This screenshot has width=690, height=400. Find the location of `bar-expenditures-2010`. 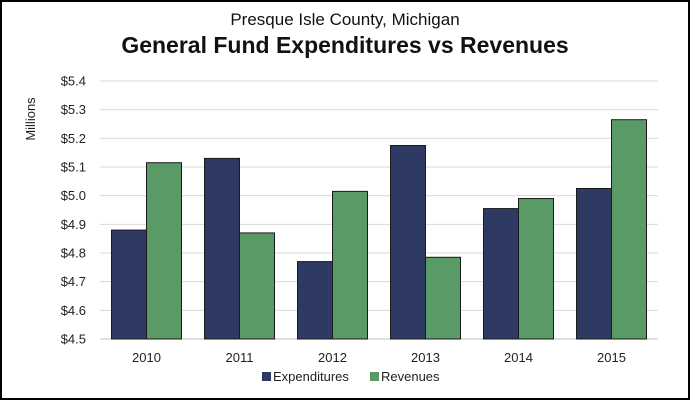

bar-expenditures-2010 is located at coordinates (129, 284).